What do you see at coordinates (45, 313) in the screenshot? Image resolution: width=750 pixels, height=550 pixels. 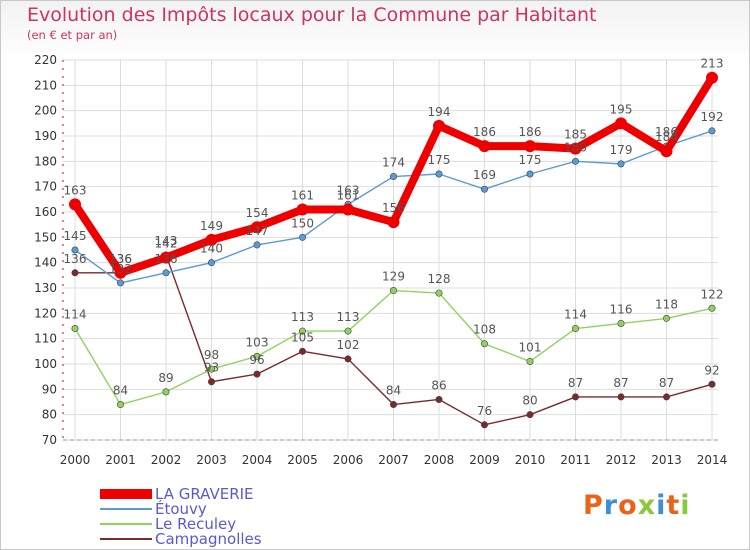 I see `y-tick-label: 120` at bounding box center [45, 313].